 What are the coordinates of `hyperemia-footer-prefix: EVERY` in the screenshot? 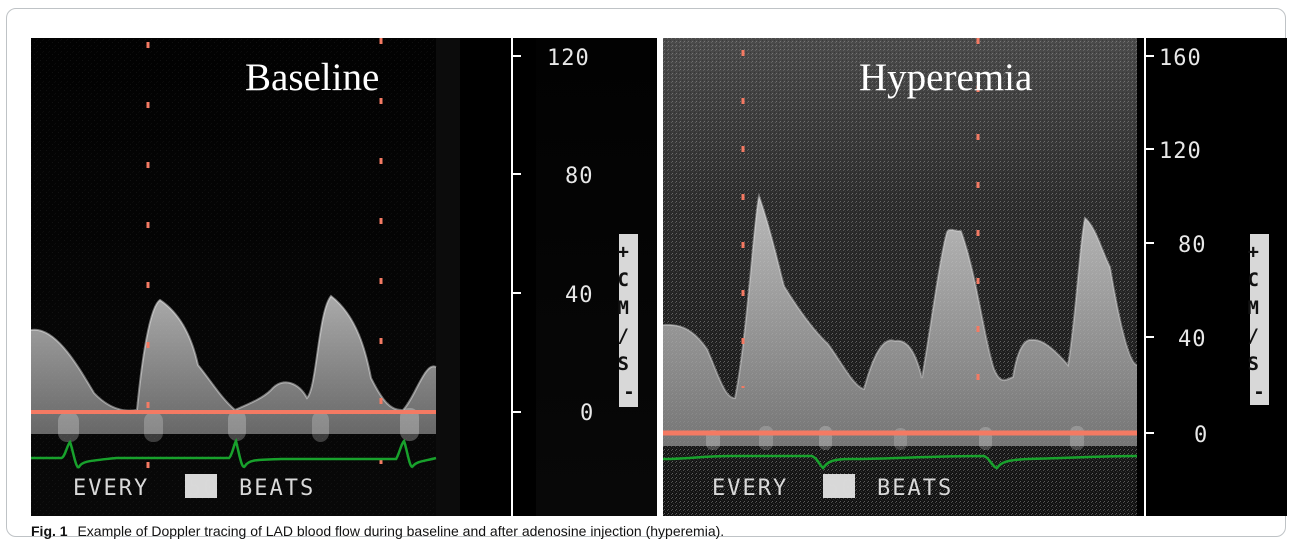 It's located at (750, 488).